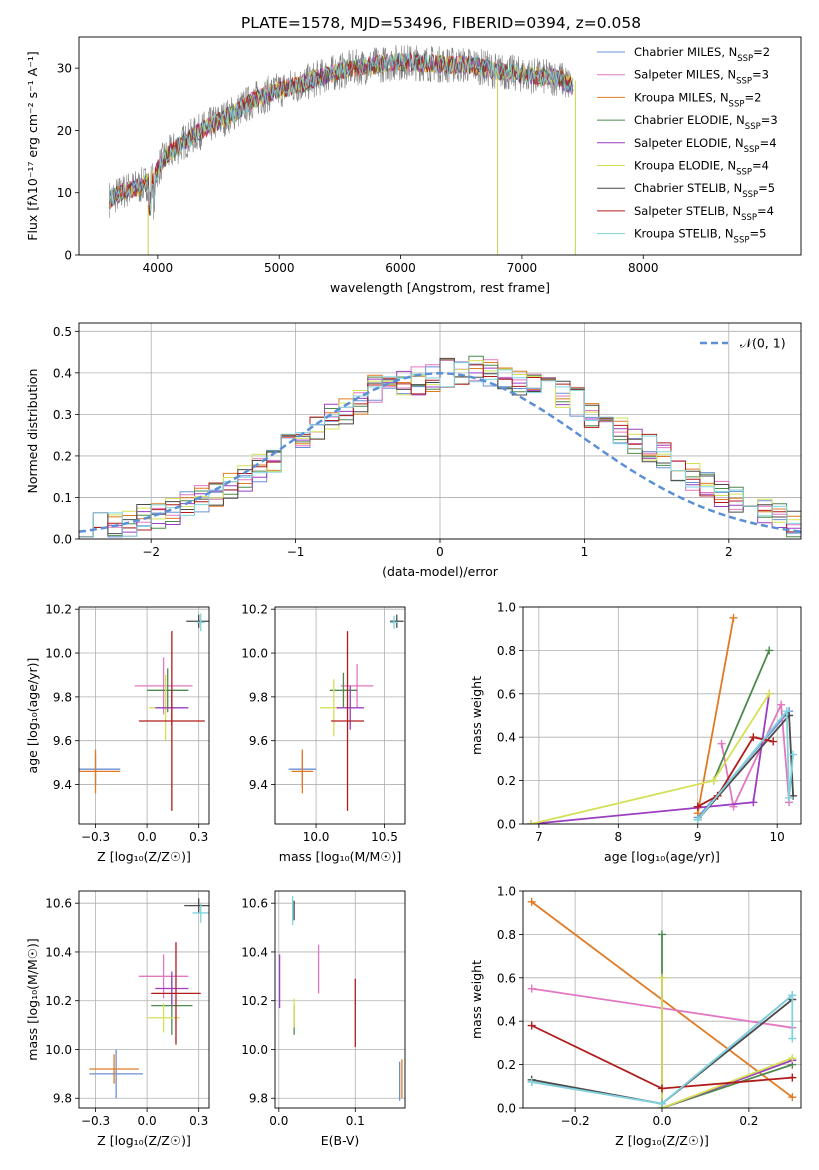 Image resolution: width=819 pixels, height=1170 pixels. What do you see at coordinates (777, 837) in the screenshot?
I see `x-tick-label: 10` at bounding box center [777, 837].